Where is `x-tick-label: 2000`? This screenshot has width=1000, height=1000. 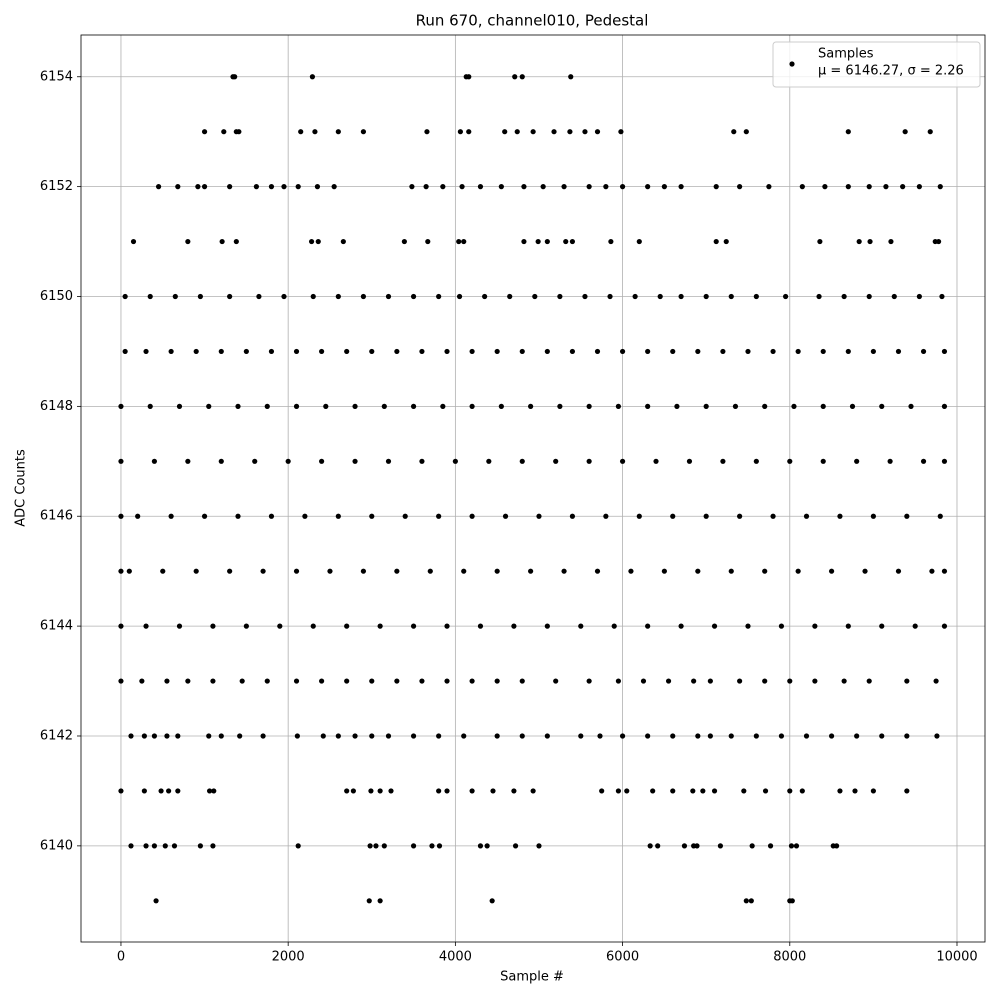 x-tick-label: 2000 is located at coordinates (288, 957).